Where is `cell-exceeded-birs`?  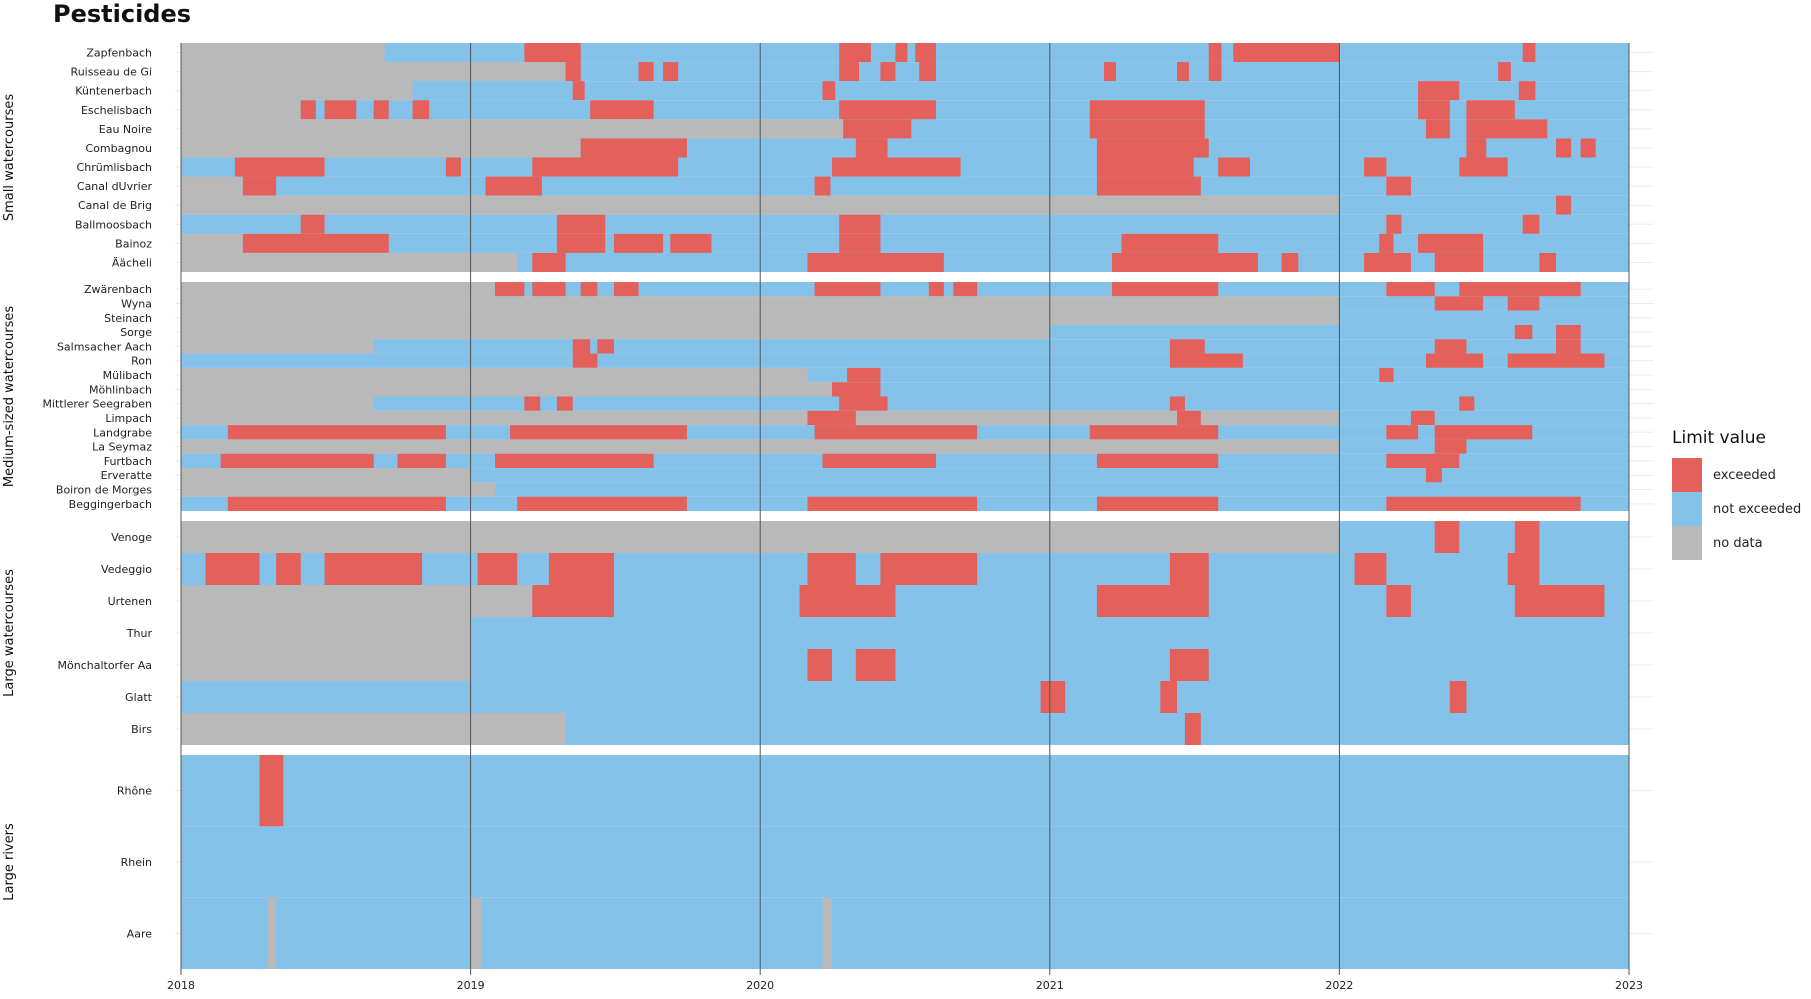
cell-exceeded-birs is located at coordinates (1192, 729).